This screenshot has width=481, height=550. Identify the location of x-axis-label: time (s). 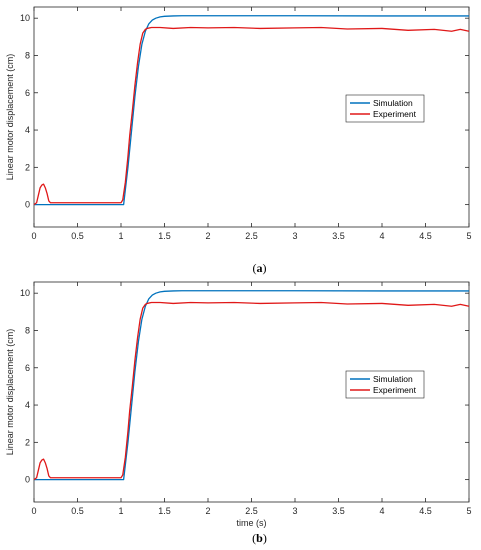
(252, 523).